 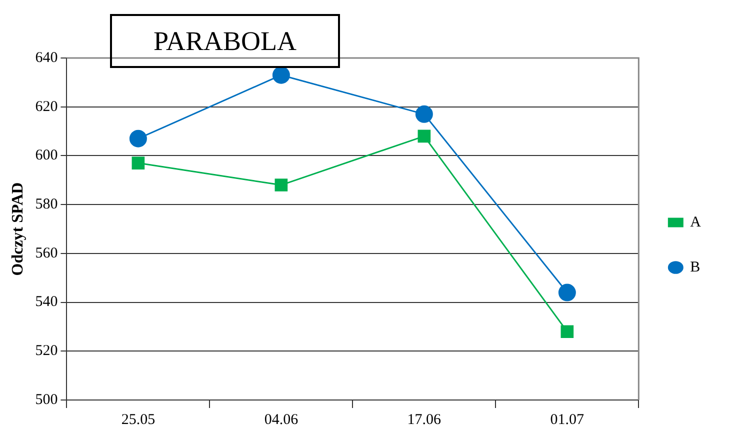 I want to click on x-tick-label: 25.05, so click(x=138, y=420).